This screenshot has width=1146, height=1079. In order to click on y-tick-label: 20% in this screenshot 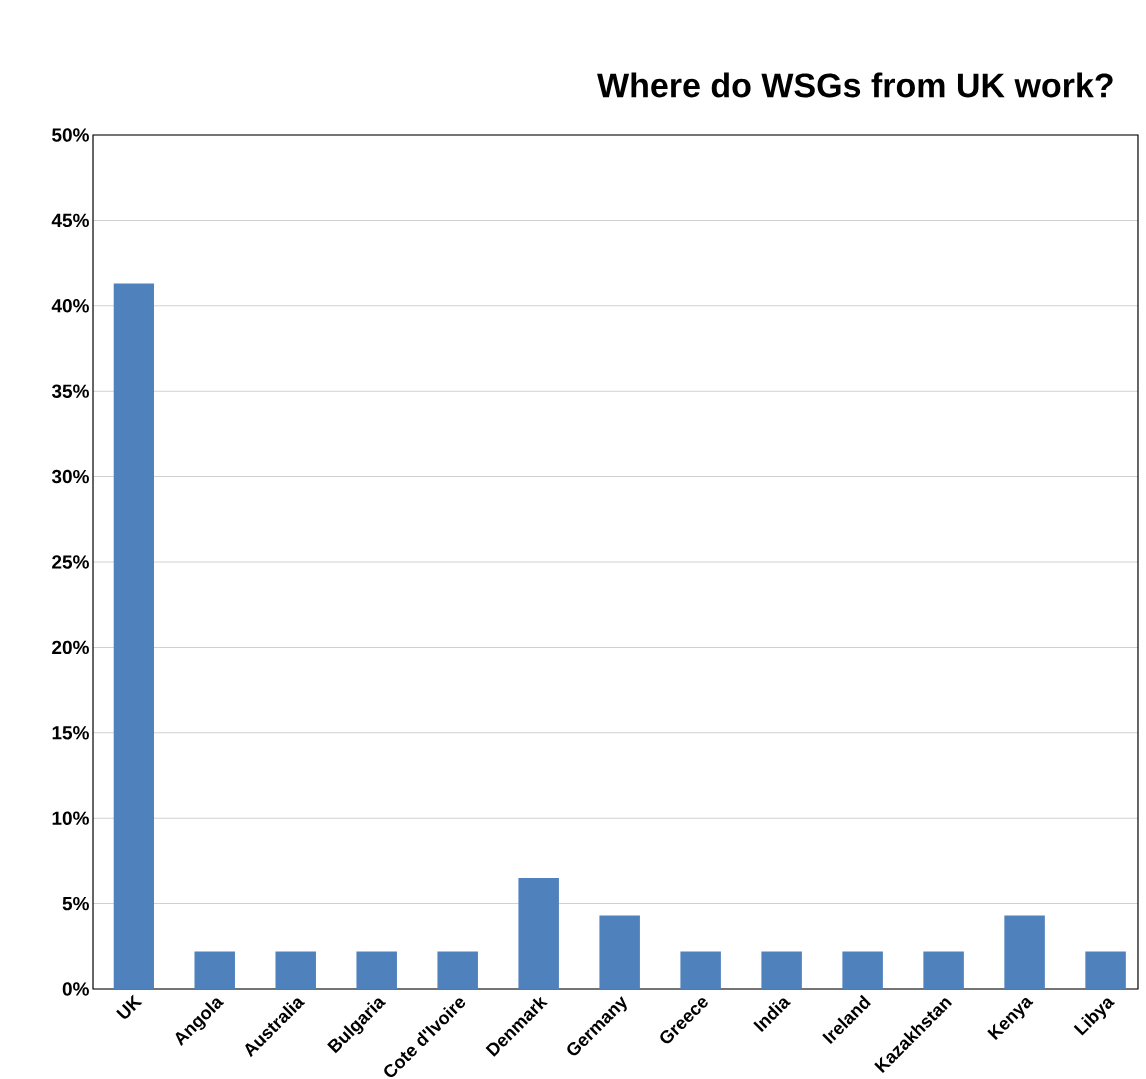, I will do `click(70, 647)`.